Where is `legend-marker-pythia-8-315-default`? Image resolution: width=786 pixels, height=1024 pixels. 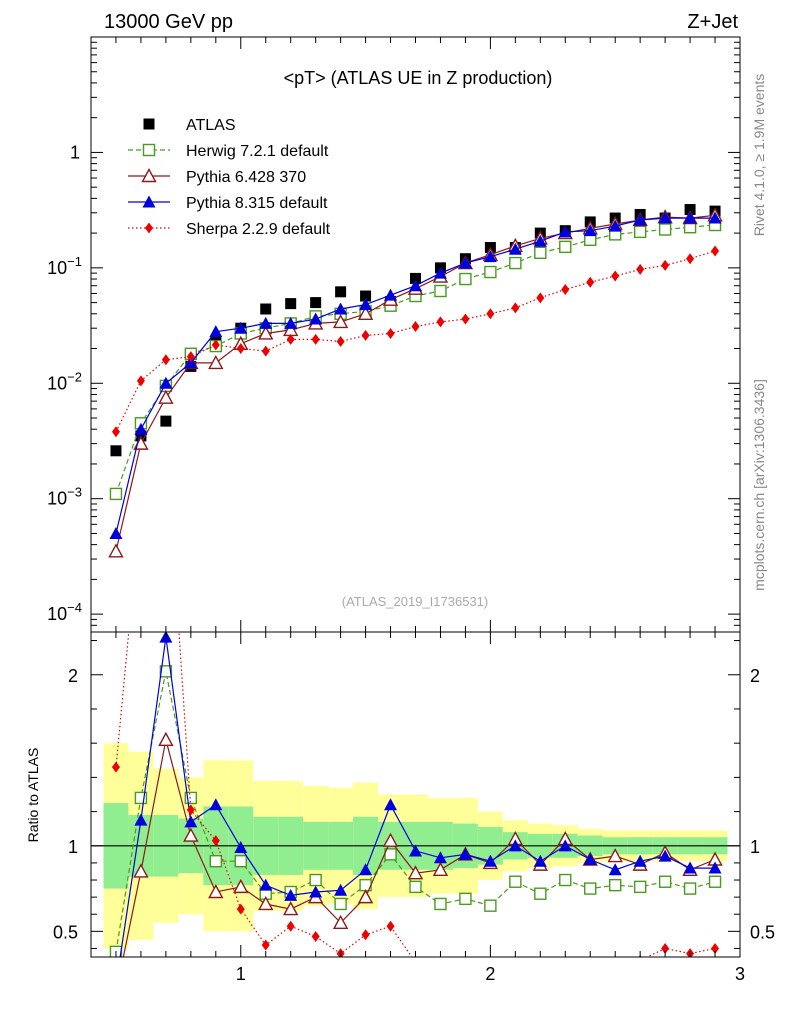 legend-marker-pythia-8-315-default is located at coordinates (149, 201).